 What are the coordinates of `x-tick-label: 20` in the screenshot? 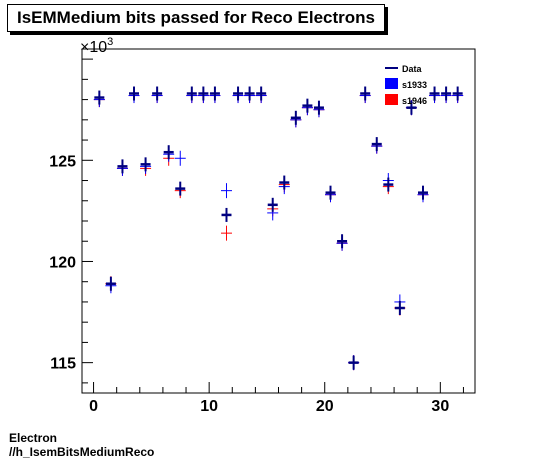 It's located at (325, 406).